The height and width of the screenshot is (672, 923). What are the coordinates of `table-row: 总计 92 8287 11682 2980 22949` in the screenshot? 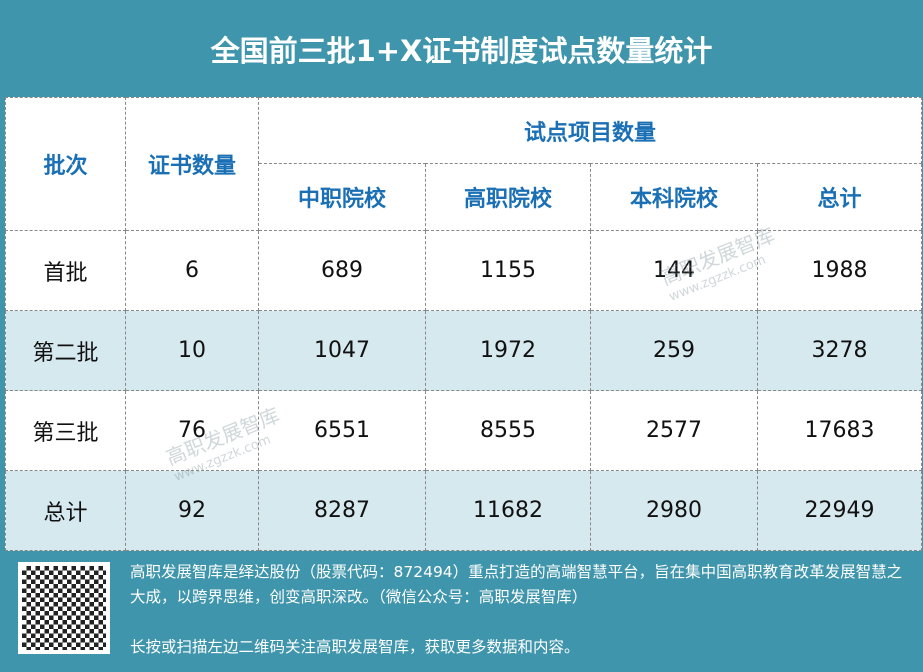 It's located at (463, 510).